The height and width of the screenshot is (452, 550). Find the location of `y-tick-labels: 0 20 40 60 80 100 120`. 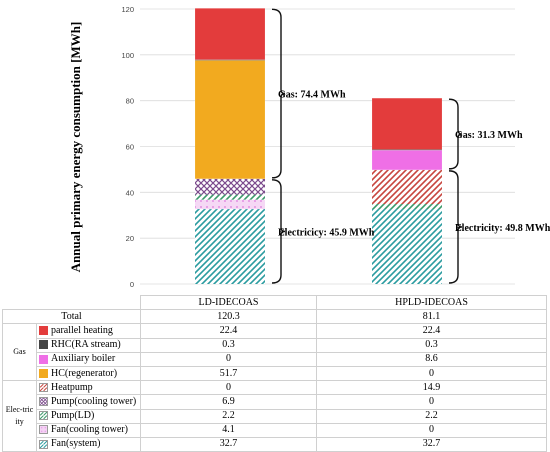

y-tick-labels: 0 20 40 60 80 100 120 is located at coordinates (127, 147).